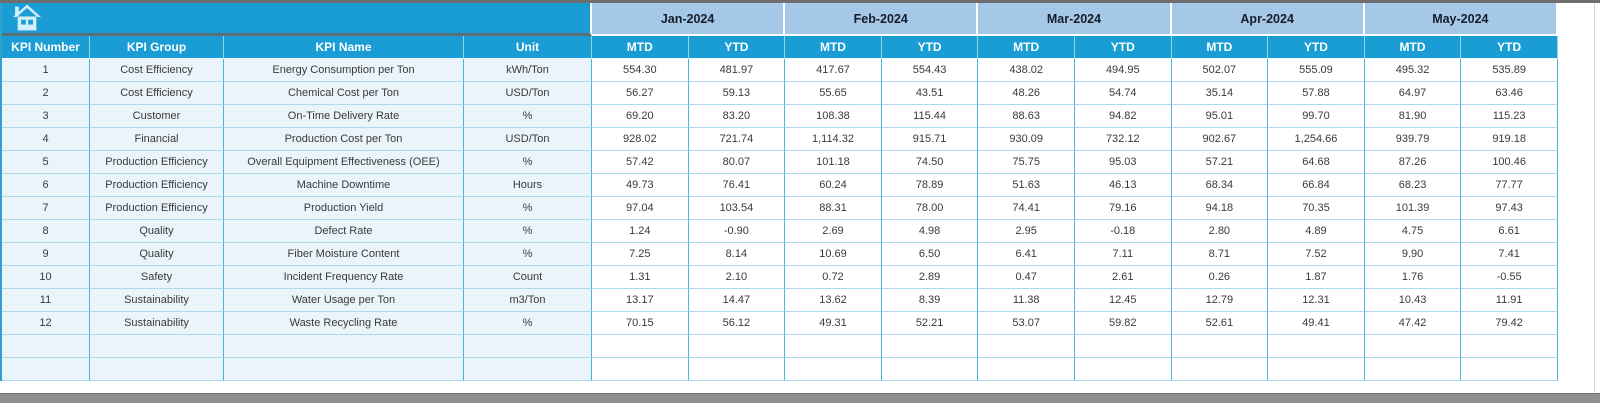 This screenshot has width=1600, height=403. I want to click on value-cell: 535.89, so click(1509, 70).